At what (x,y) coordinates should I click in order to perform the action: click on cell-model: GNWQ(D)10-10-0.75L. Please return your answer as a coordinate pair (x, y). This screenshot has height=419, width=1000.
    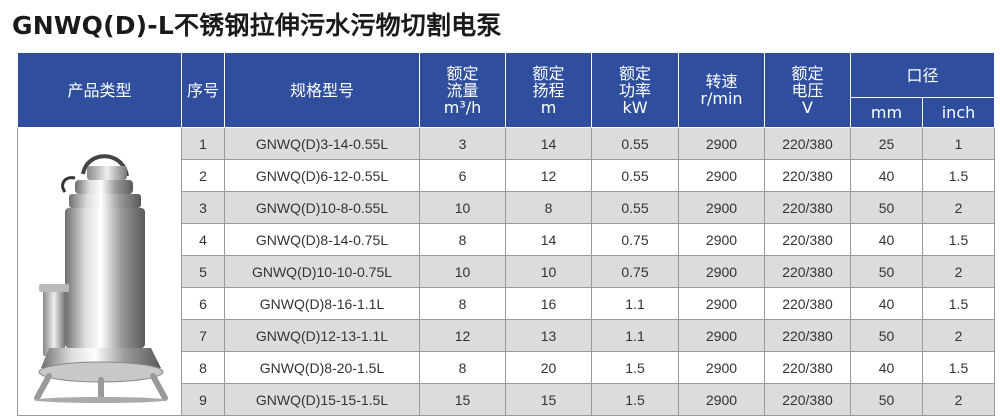
    Looking at the image, I should click on (322, 271).